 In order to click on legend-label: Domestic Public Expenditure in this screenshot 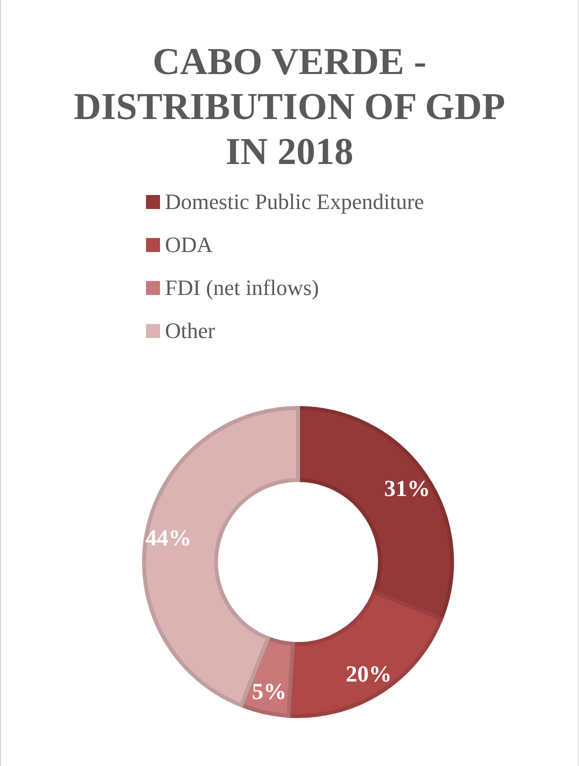, I will do `click(294, 201)`.